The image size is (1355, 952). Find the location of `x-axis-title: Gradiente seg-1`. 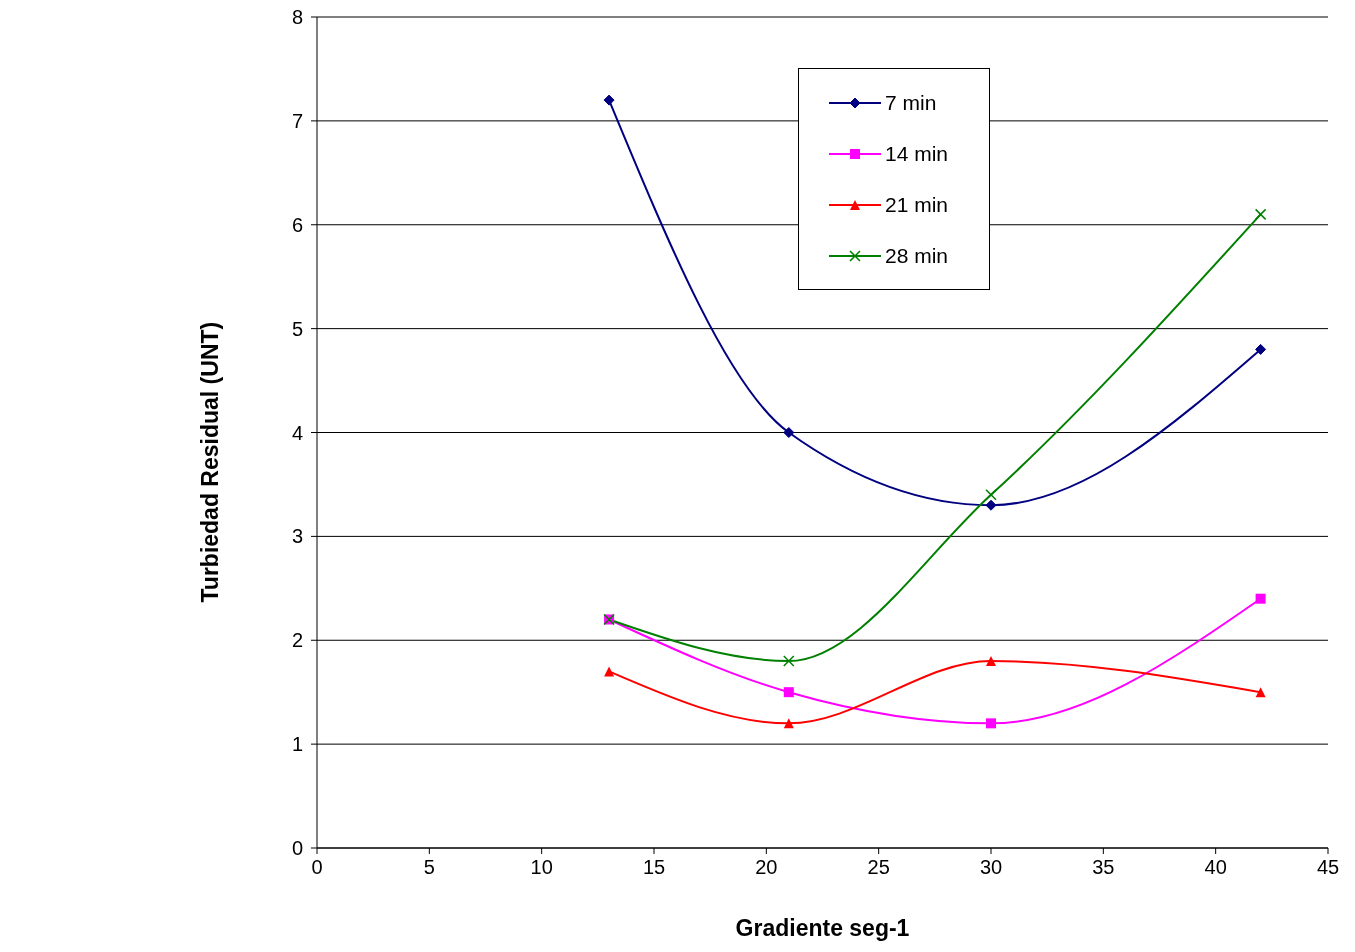

x-axis-title: Gradiente seg-1 is located at coordinates (822, 928).